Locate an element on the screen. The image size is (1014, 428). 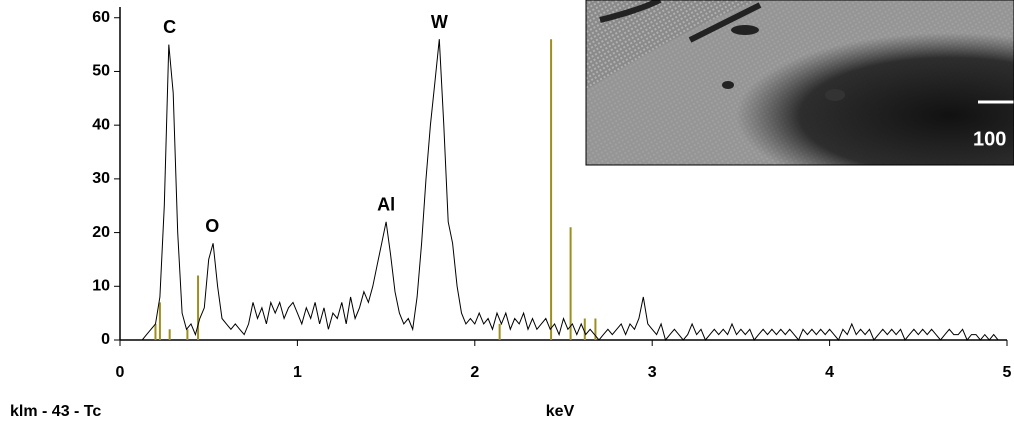
x-tick-label: 3 is located at coordinates (652, 372).